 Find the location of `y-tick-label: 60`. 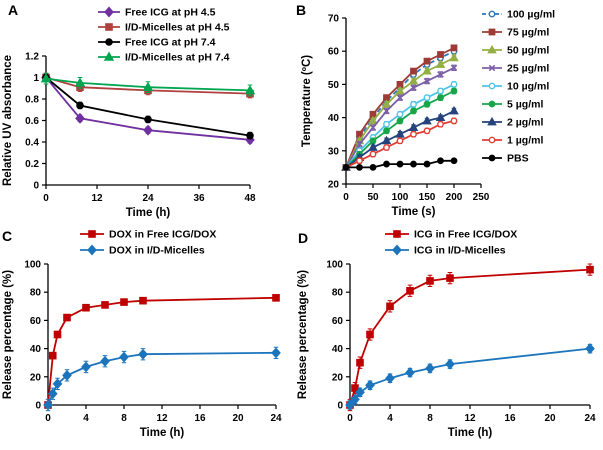

y-tick-label: 60 is located at coordinates (36, 321).